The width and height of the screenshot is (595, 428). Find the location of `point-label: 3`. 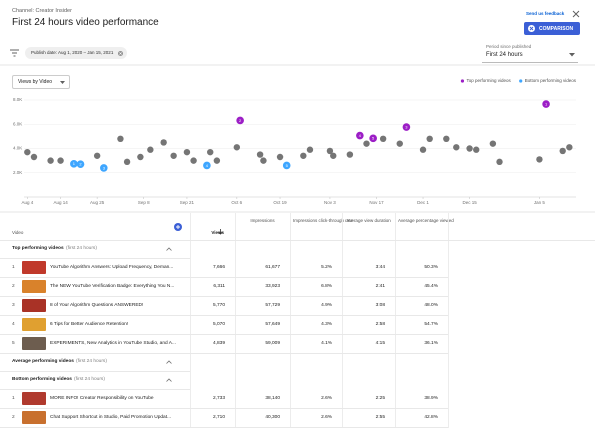

point-label: 3 is located at coordinates (104, 167).